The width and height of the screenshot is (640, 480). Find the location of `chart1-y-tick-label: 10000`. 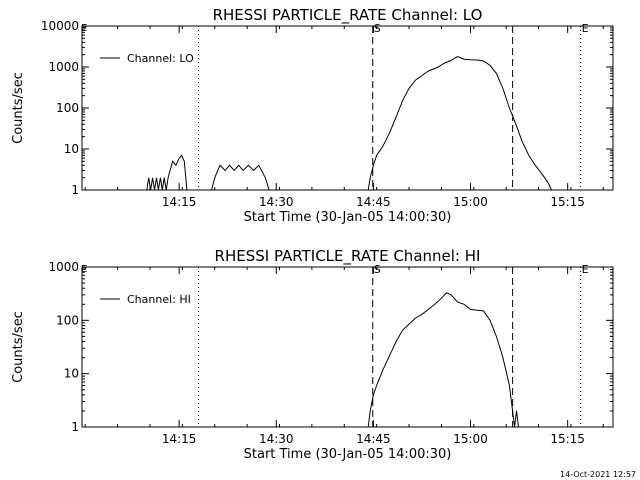

chart1-y-tick-label: 10000 is located at coordinates (60, 26).